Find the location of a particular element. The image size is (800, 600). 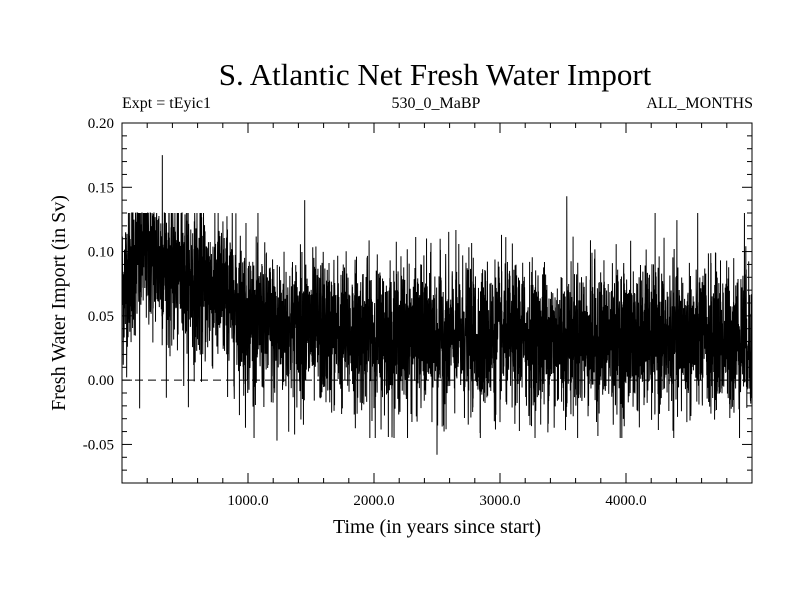

period-label: 530_0_MaBP is located at coordinates (436, 103).